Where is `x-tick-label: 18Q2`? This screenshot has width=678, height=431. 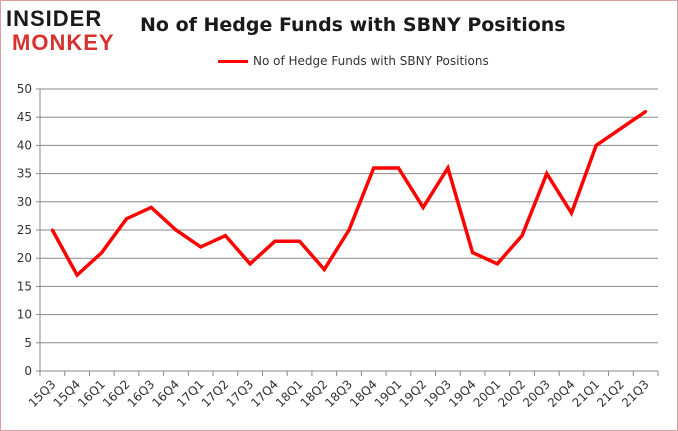 x-tick-label: 18Q2 is located at coordinates (314, 393).